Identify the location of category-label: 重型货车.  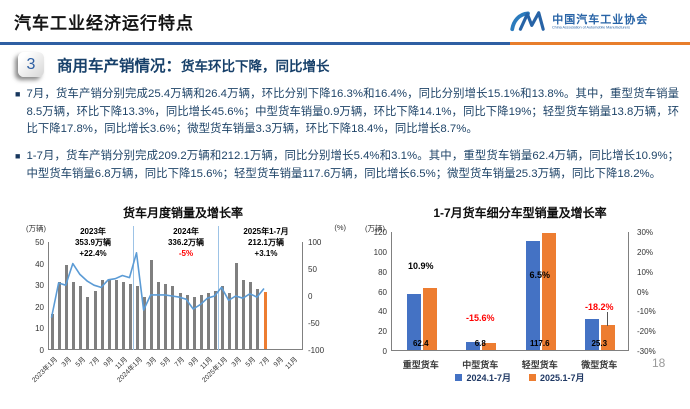
(420, 365).